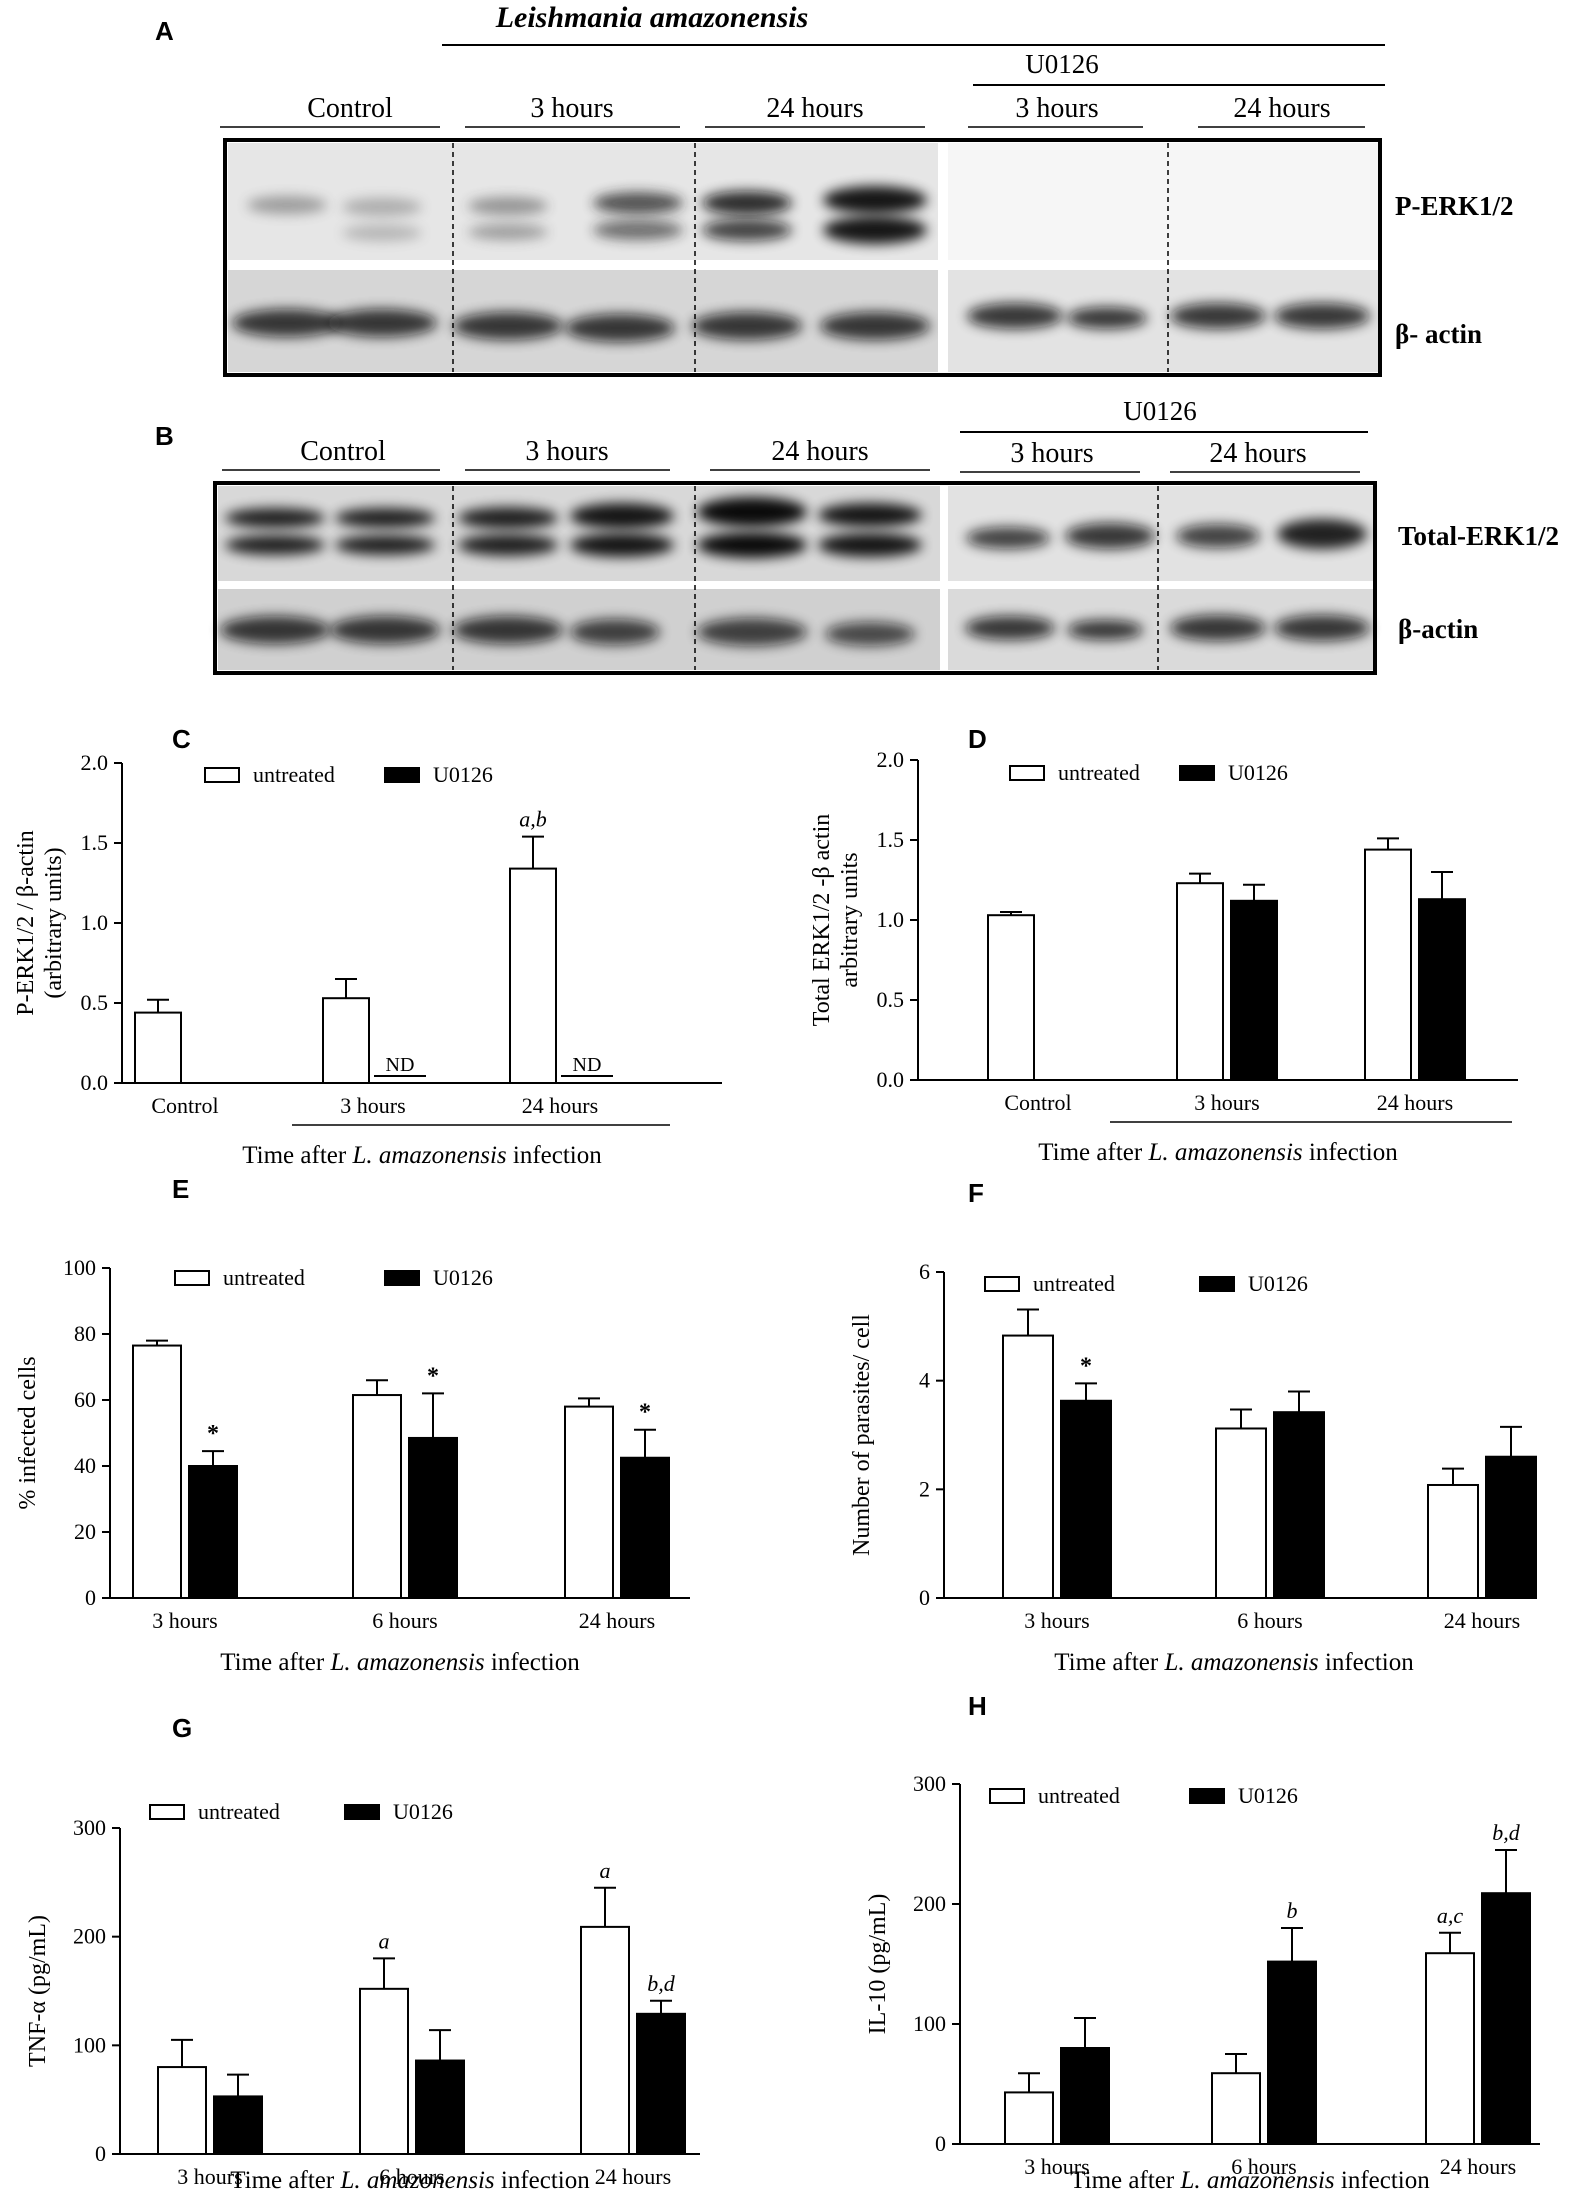 The width and height of the screenshot is (1595, 2195). Describe the element at coordinates (1056, 108) in the screenshot. I see `panel-a-group-u-3h: 3 hours` at that location.